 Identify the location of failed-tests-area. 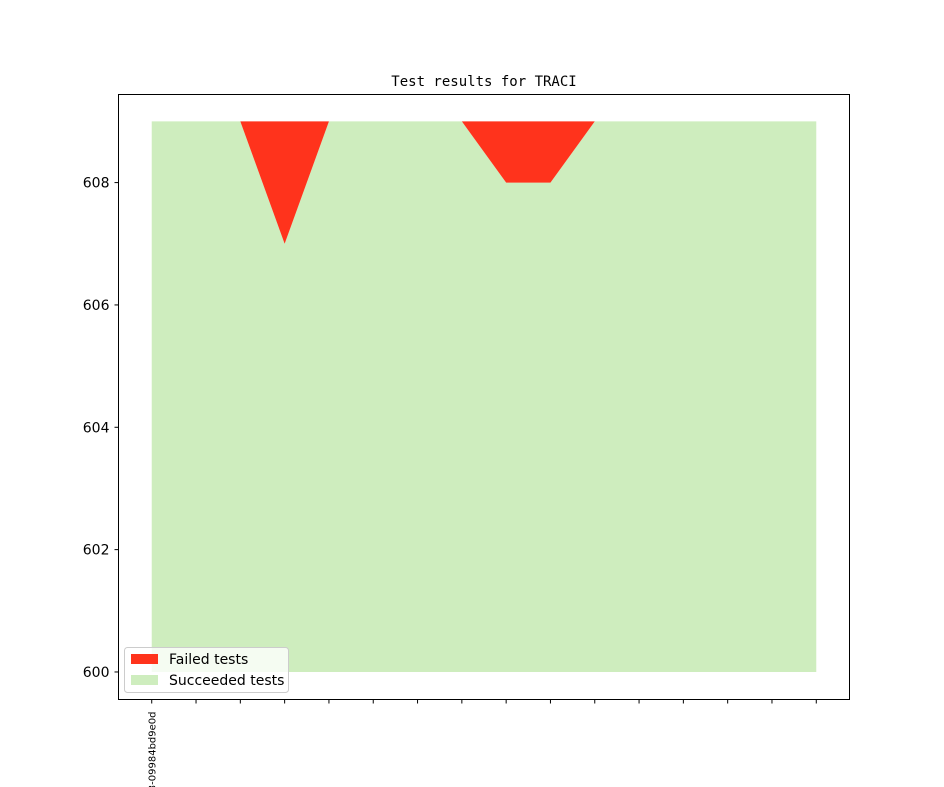
(484, 182).